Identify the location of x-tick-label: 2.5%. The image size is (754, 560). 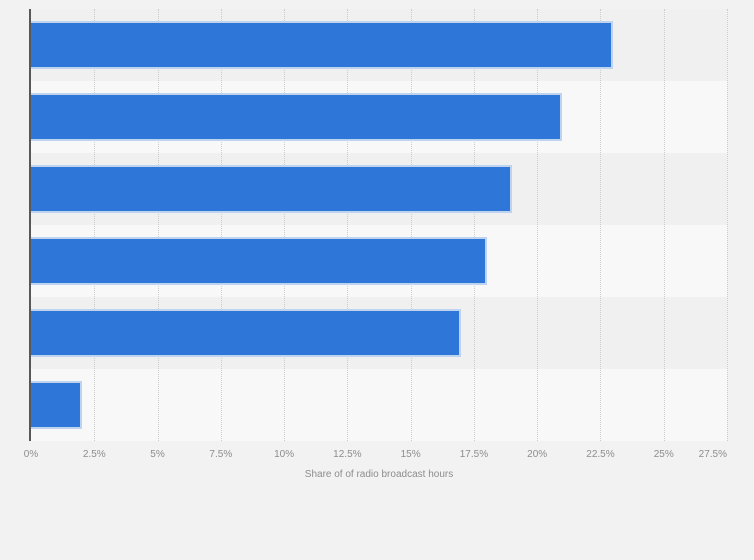
(94, 454).